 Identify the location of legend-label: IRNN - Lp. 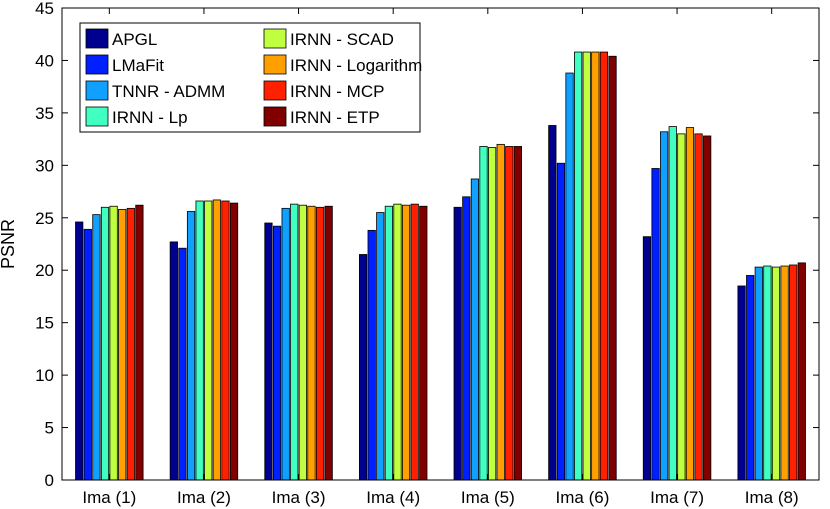
(150, 117).